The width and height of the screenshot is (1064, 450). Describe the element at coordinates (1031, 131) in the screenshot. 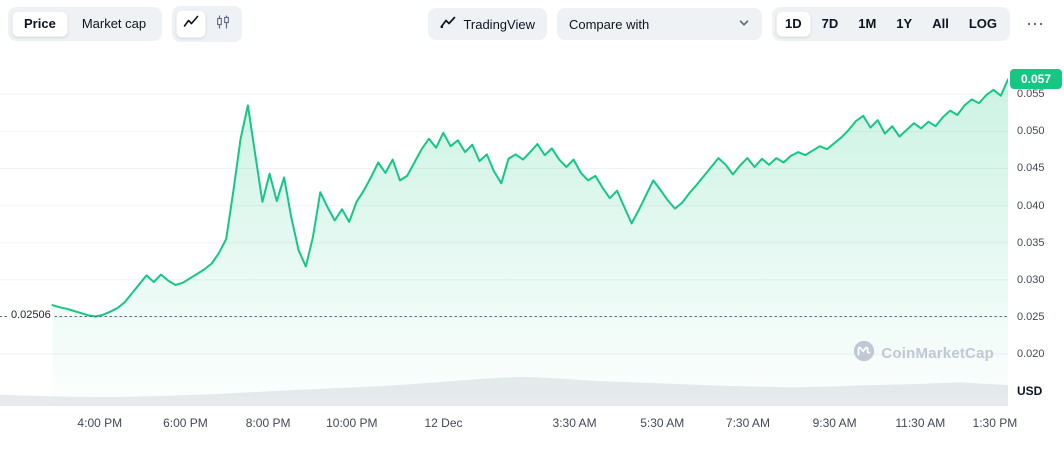

I see `y-tick-label: 0.050` at that location.